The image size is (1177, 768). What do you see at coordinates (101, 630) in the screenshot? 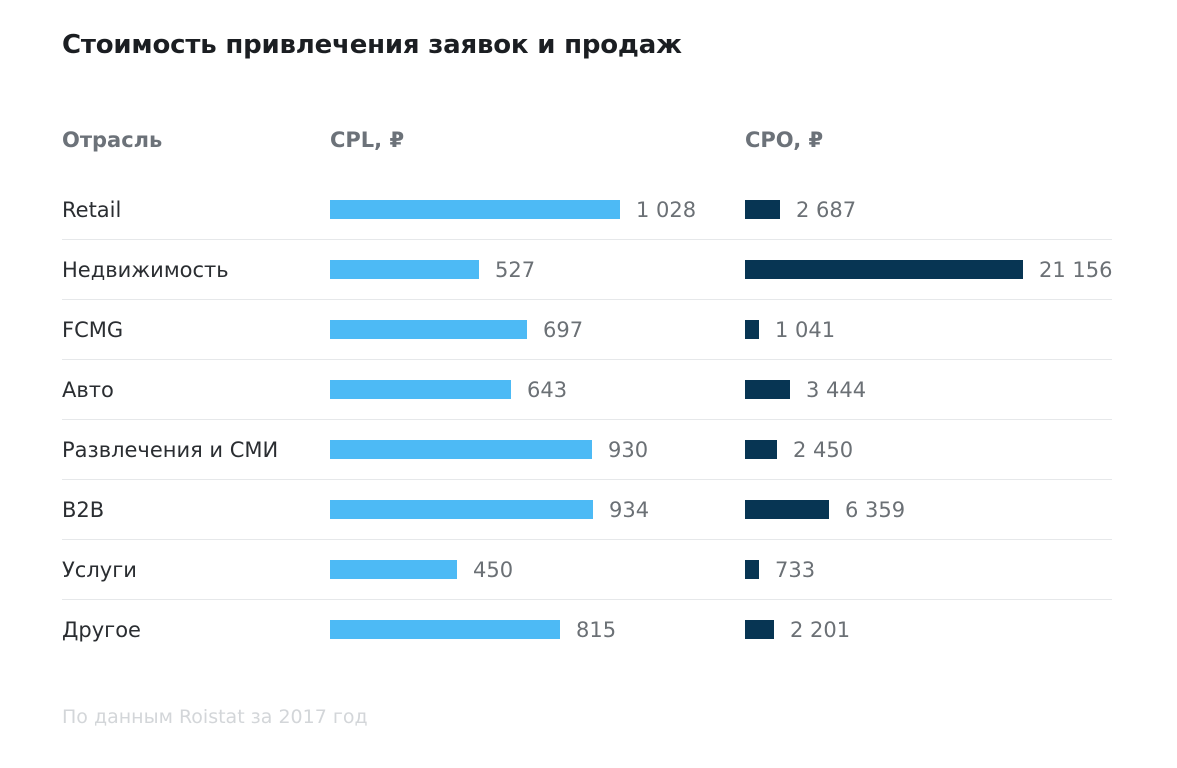
I see `category-label: Другое` at bounding box center [101, 630].